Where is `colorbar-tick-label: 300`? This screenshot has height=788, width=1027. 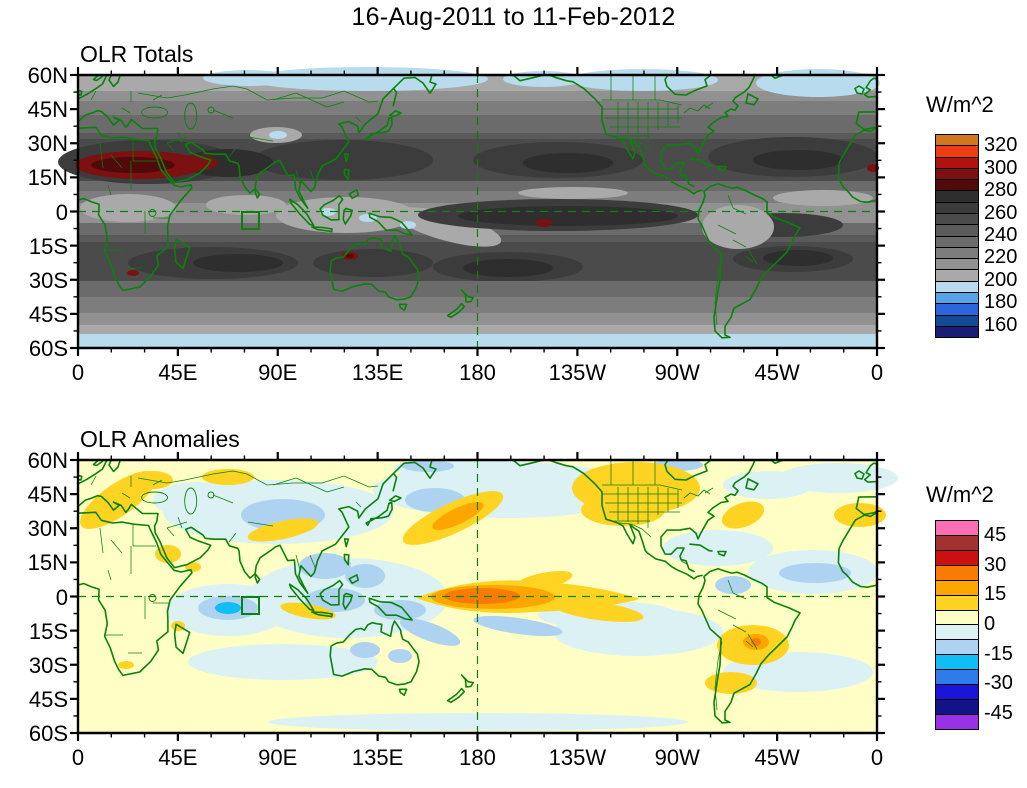 colorbar-tick-label: 300 is located at coordinates (1001, 167).